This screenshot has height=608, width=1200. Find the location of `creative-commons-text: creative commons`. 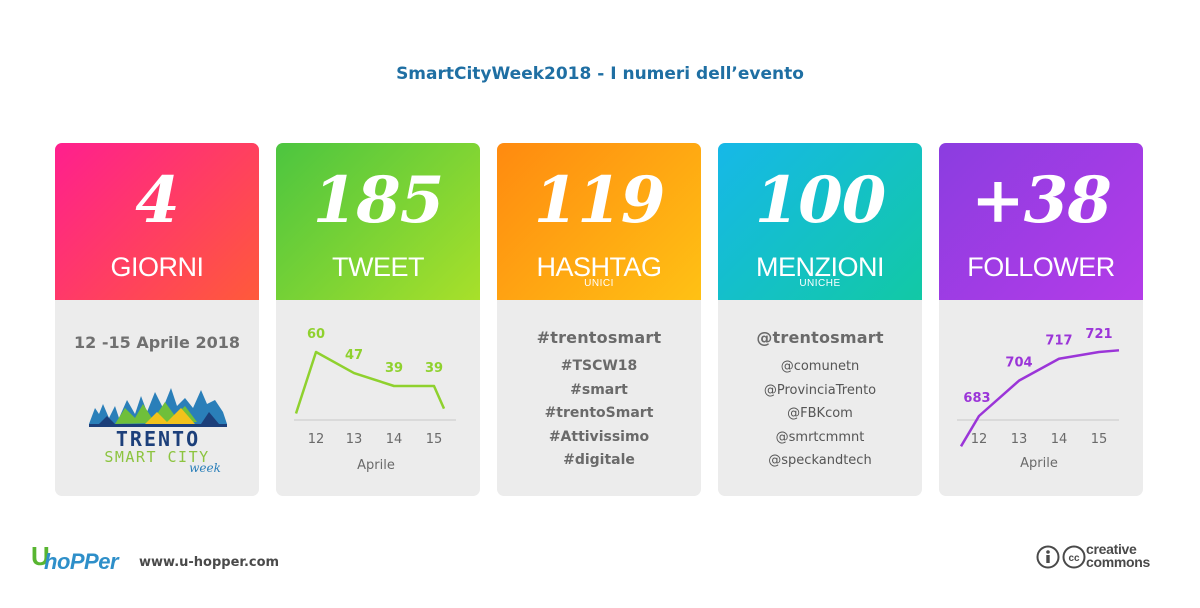

creative-commons-text: creative commons is located at coordinates (1118, 555).